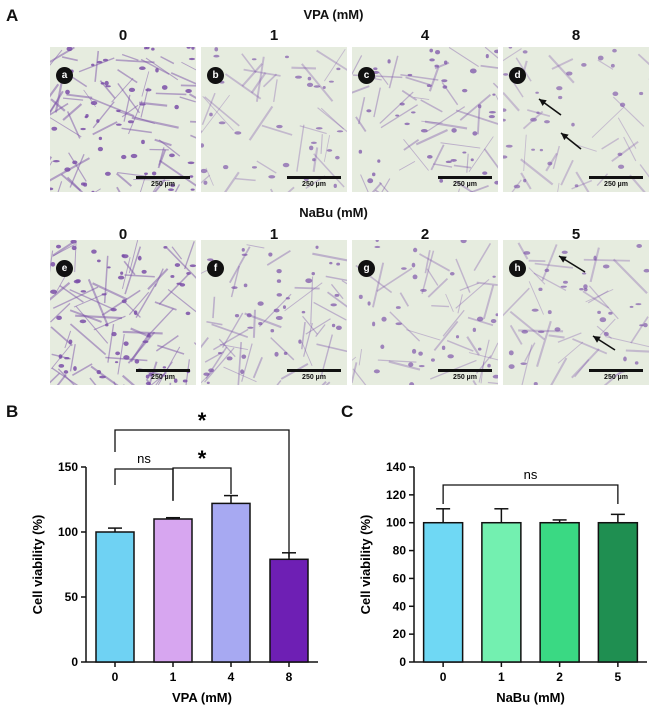 The width and height of the screenshot is (667, 715). Describe the element at coordinates (68, 467) in the screenshot. I see `y-tick-label: 150` at that location.